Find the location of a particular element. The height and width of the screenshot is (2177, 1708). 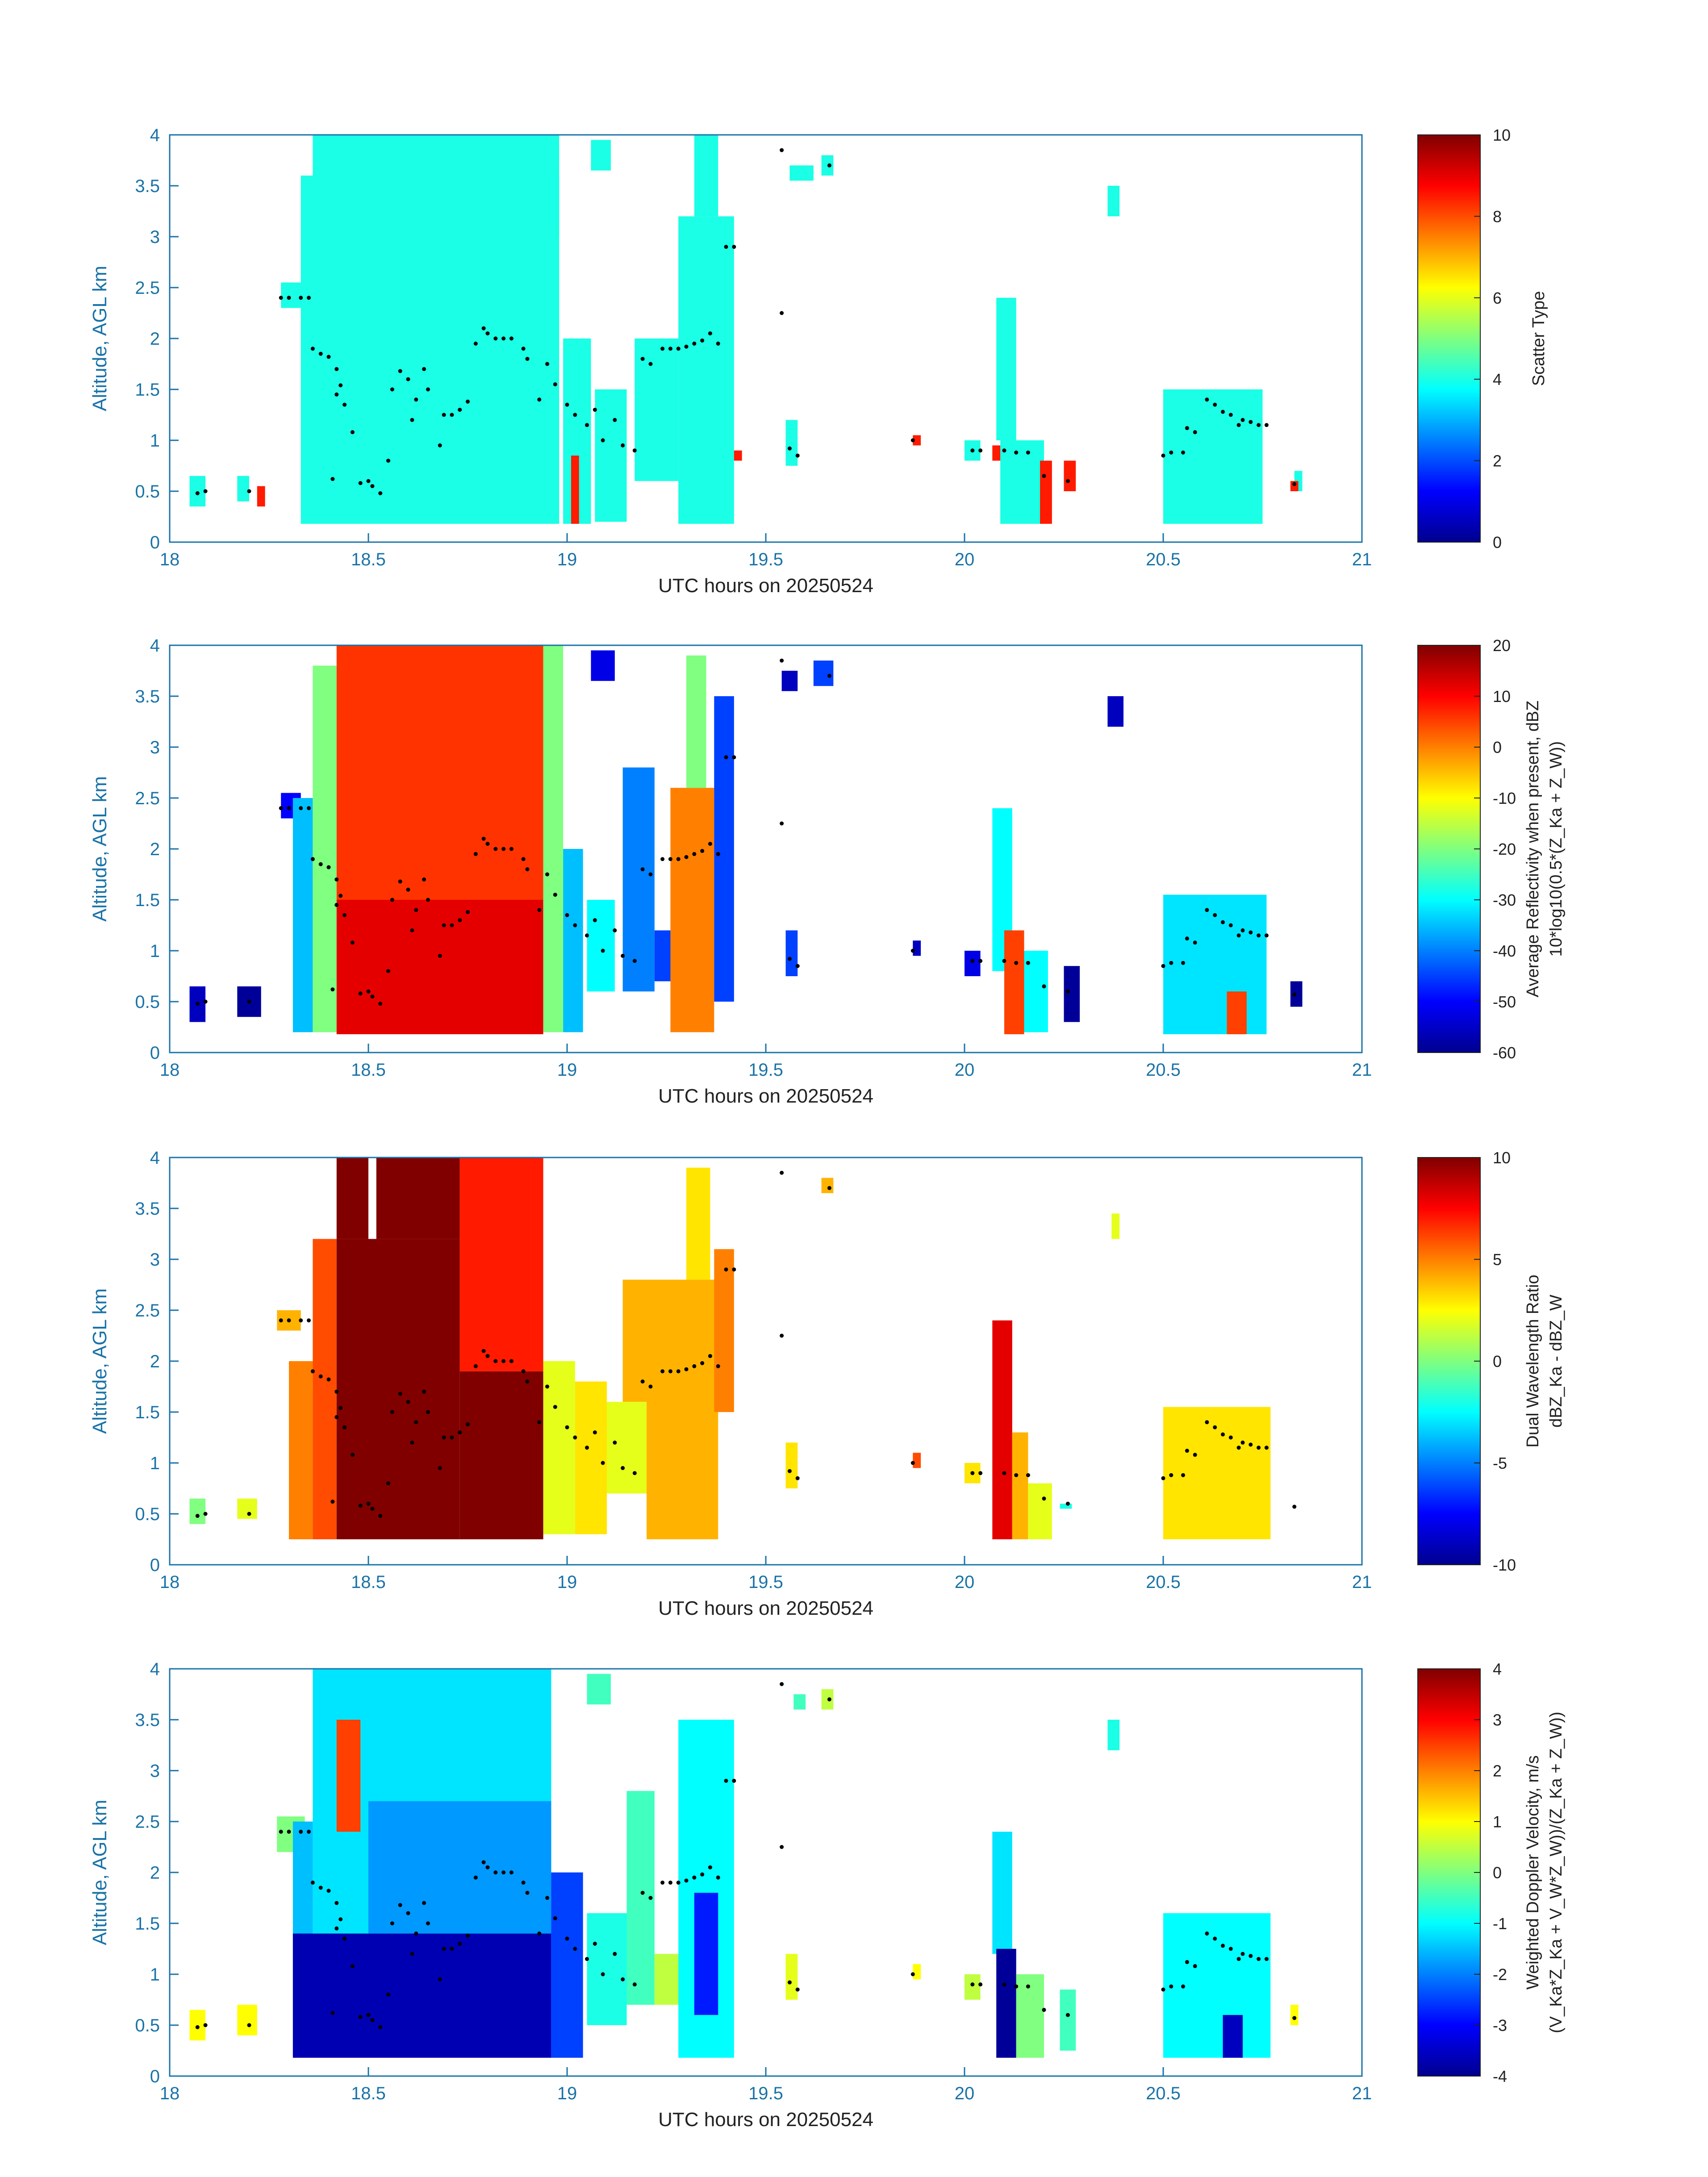

colorbar-label-1: Scatter Type is located at coordinates (1538, 338).